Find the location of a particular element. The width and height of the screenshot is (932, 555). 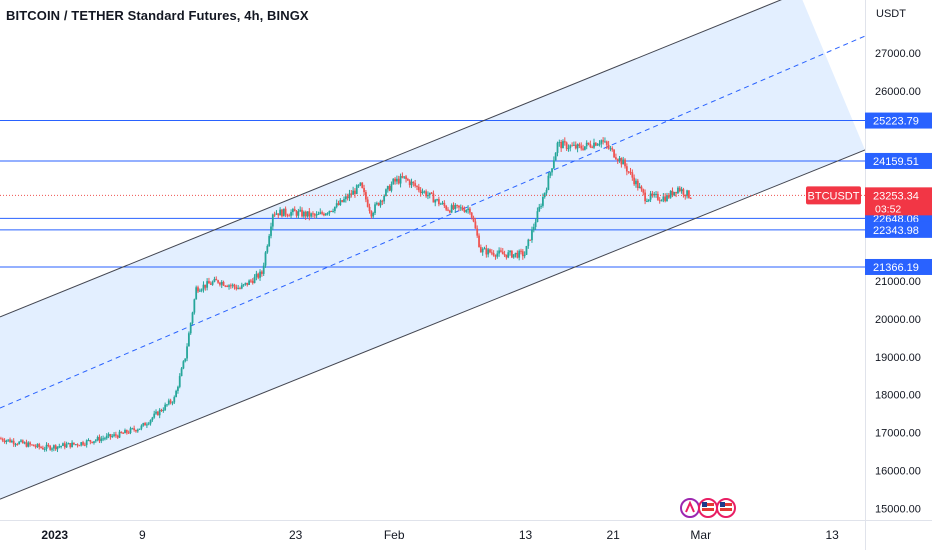

y-tick-label: 26000.00 is located at coordinates (898, 92).